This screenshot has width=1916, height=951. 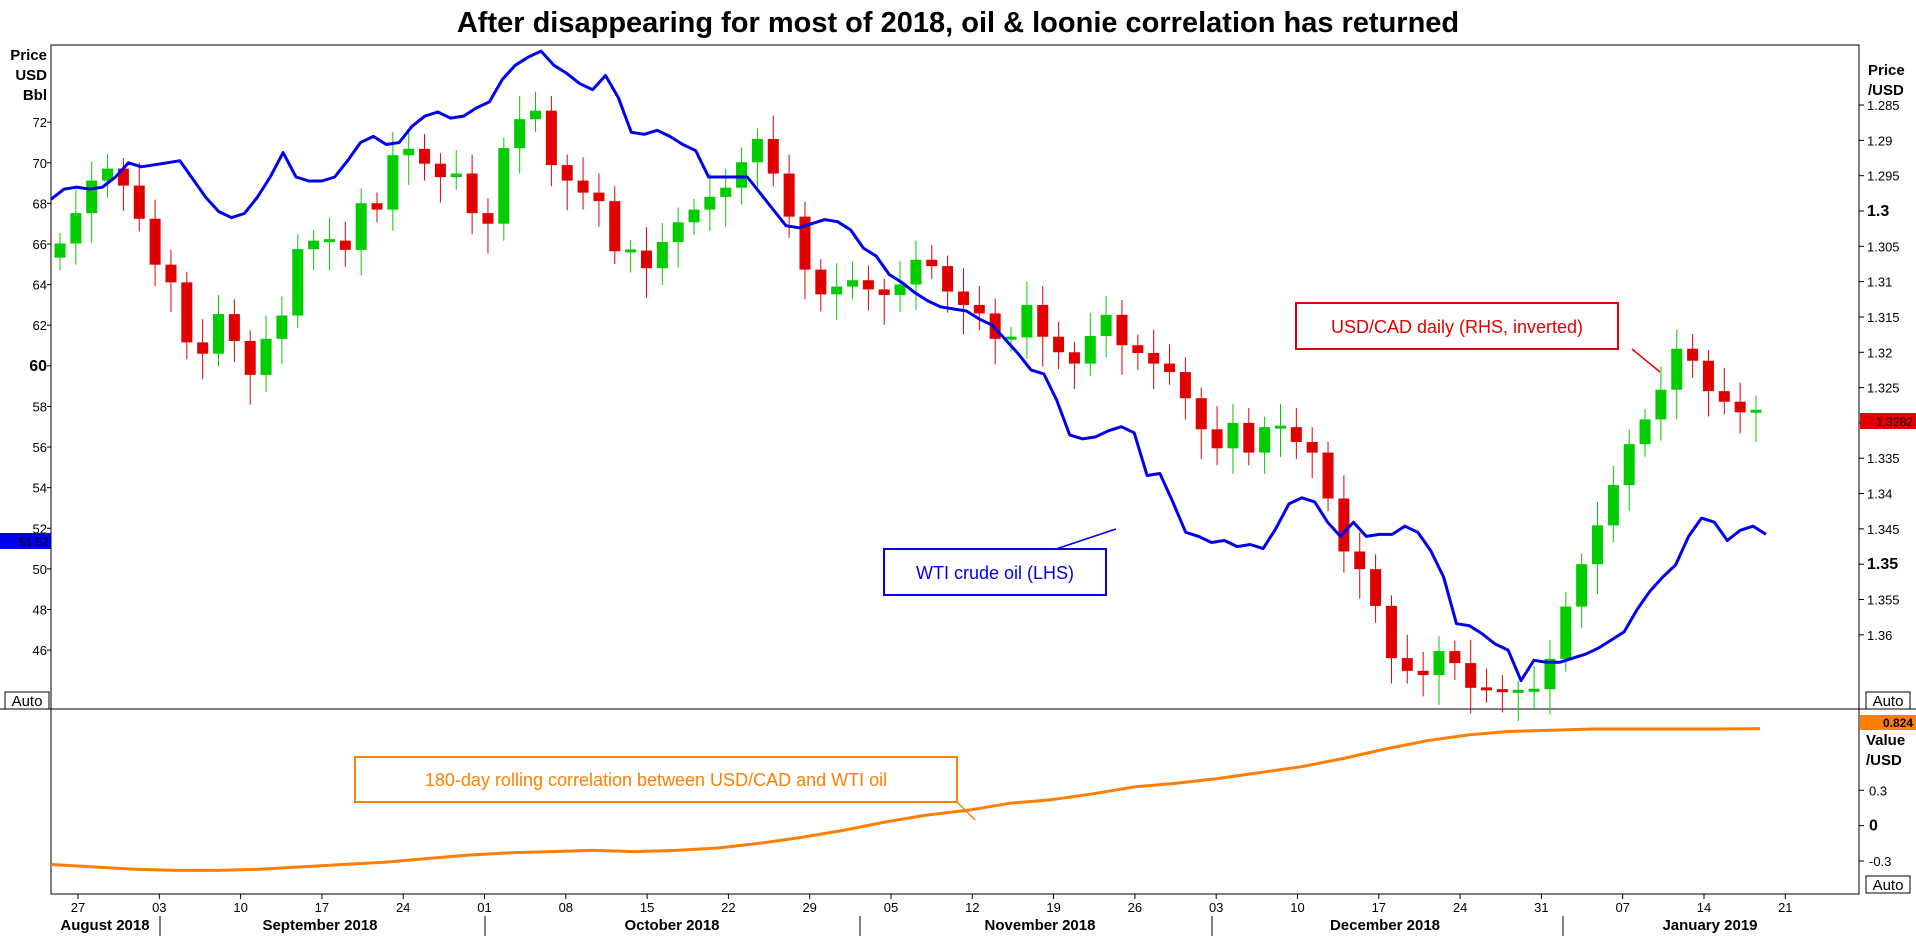 What do you see at coordinates (322, 907) in the screenshot?
I see `x-tick-label: 17` at bounding box center [322, 907].